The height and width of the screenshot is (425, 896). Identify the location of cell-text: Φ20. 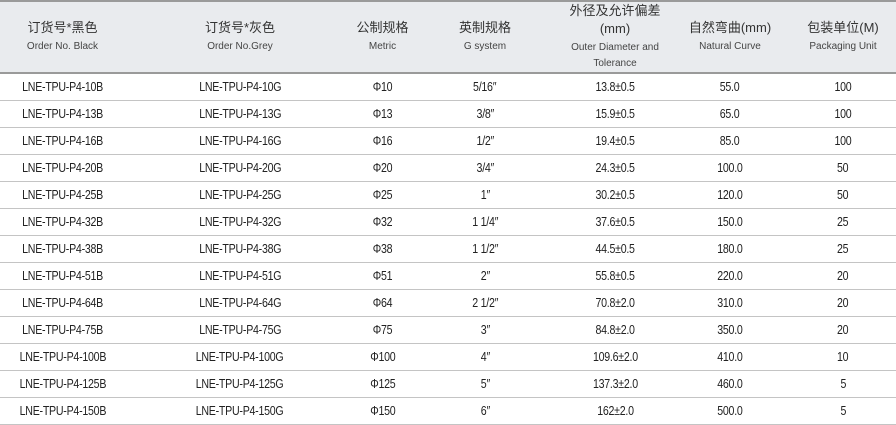
(382, 167).